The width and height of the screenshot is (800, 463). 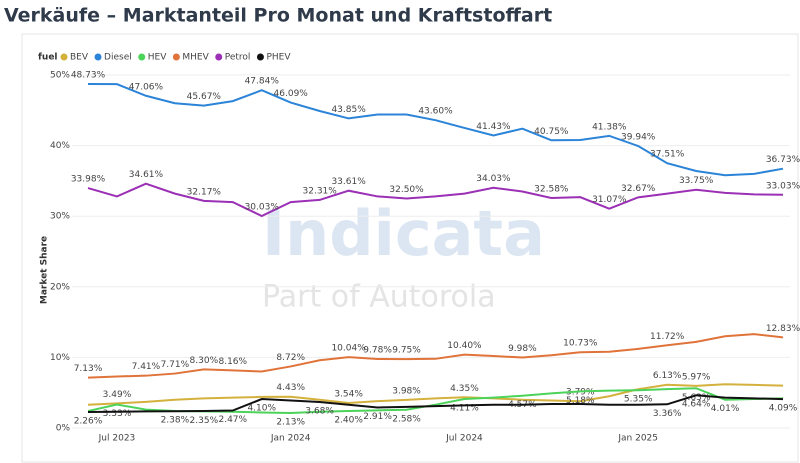 I want to click on data-label: 33.61%, so click(x=348, y=182).